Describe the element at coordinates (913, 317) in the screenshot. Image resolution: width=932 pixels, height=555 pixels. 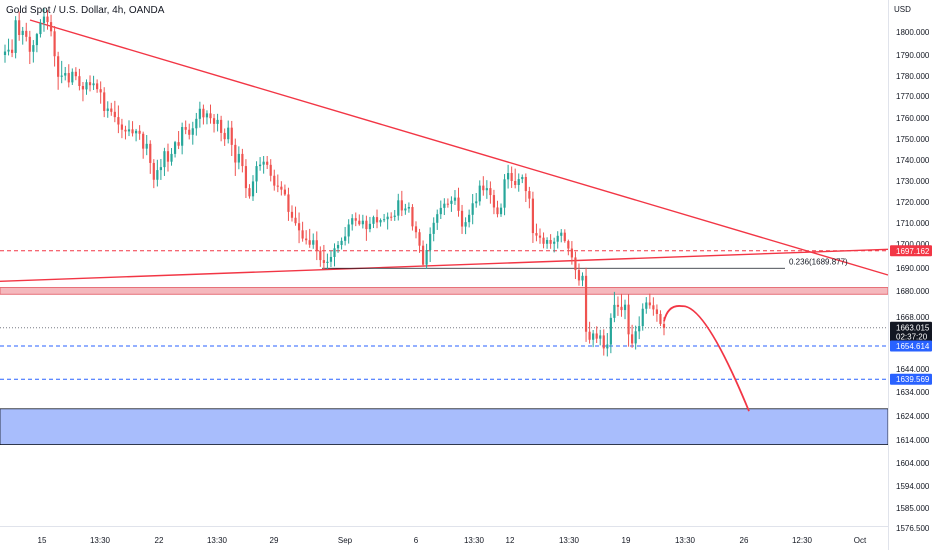
I see `y-tick-label: 1668.000` at that location.